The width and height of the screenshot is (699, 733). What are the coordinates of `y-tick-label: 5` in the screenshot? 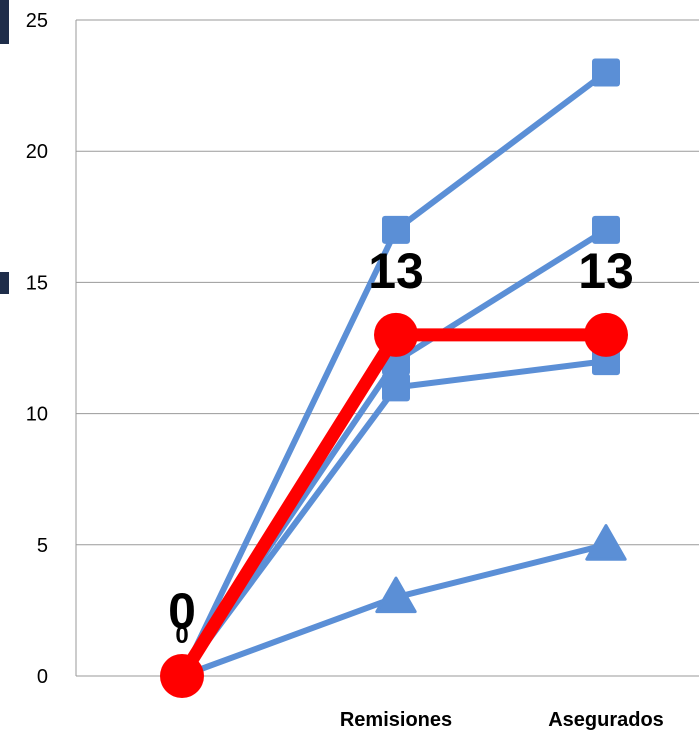 It's located at (42, 546).